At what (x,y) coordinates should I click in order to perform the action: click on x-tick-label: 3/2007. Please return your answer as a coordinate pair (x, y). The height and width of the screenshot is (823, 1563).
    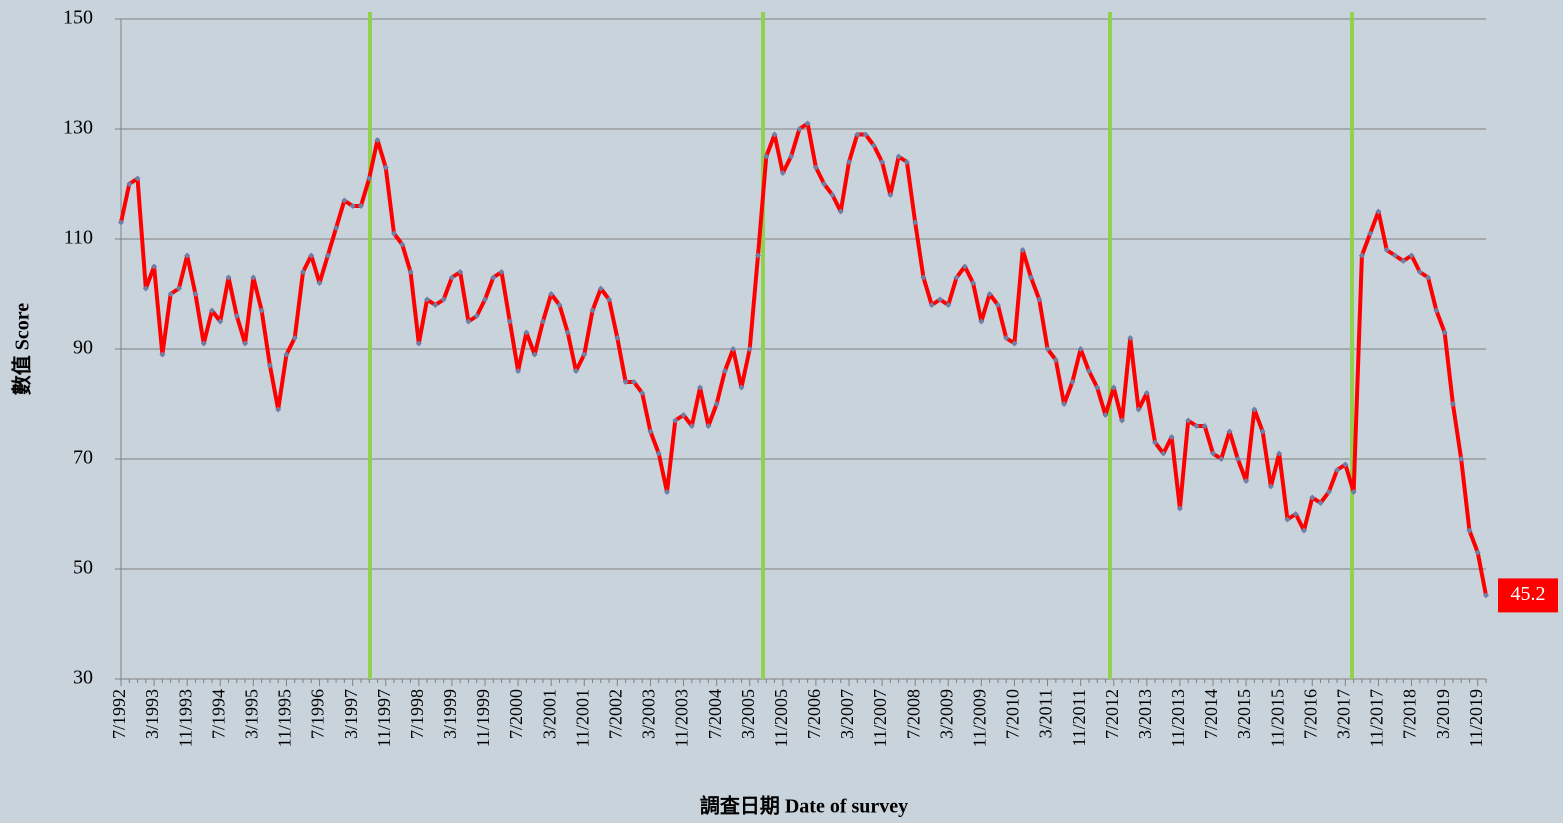
    Looking at the image, I should click on (847, 714).